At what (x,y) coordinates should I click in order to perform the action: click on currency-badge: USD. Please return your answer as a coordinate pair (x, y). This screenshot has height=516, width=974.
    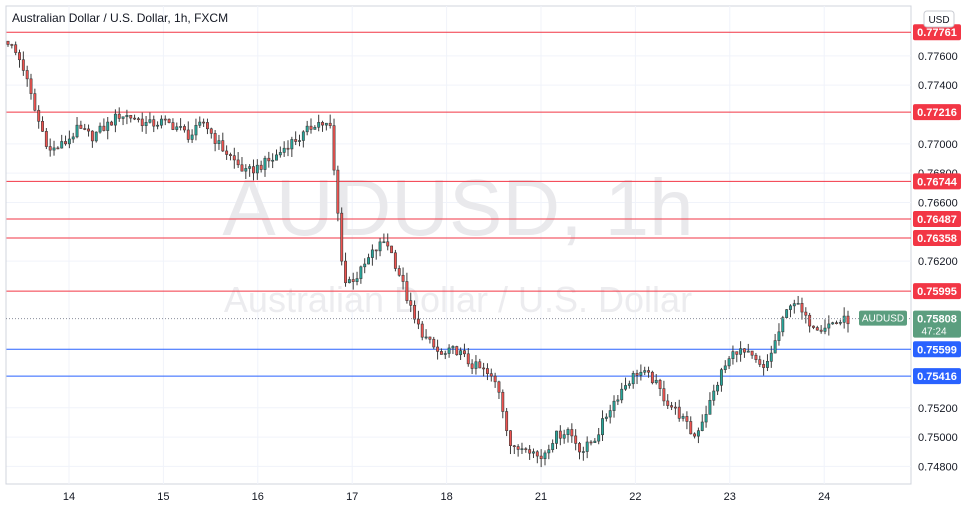
    Looking at the image, I should click on (939, 19).